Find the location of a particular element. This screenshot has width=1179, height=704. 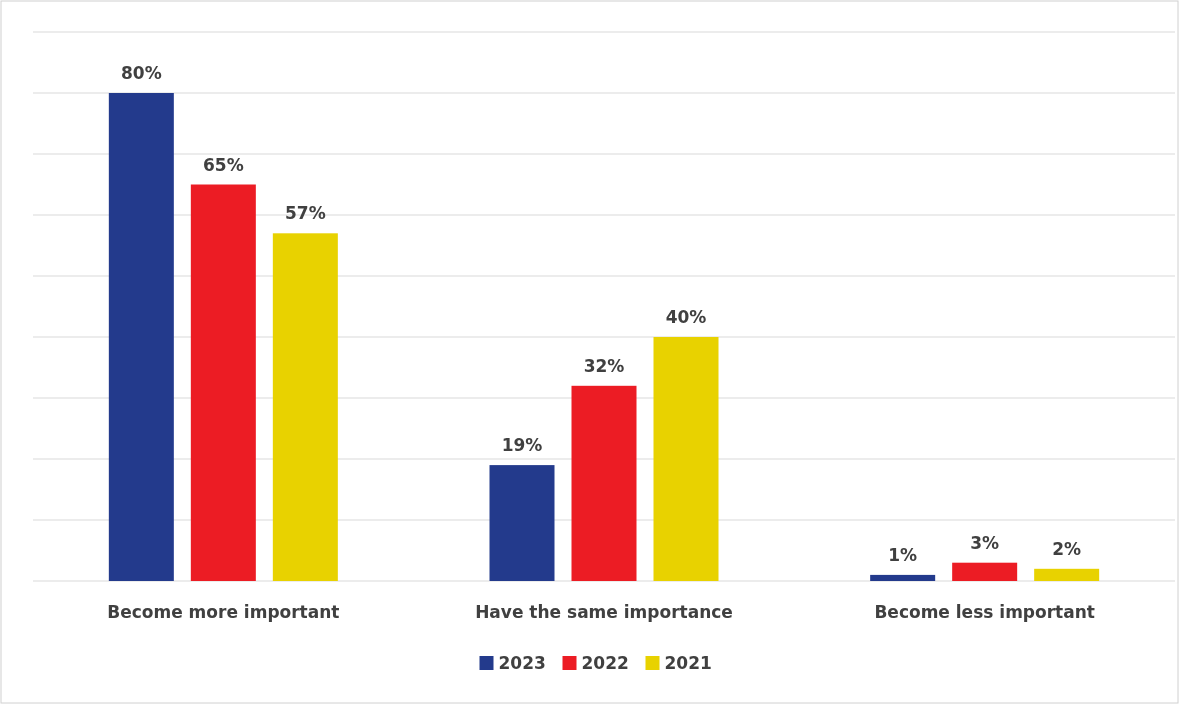

legend-label: 2023 is located at coordinates (522, 662).